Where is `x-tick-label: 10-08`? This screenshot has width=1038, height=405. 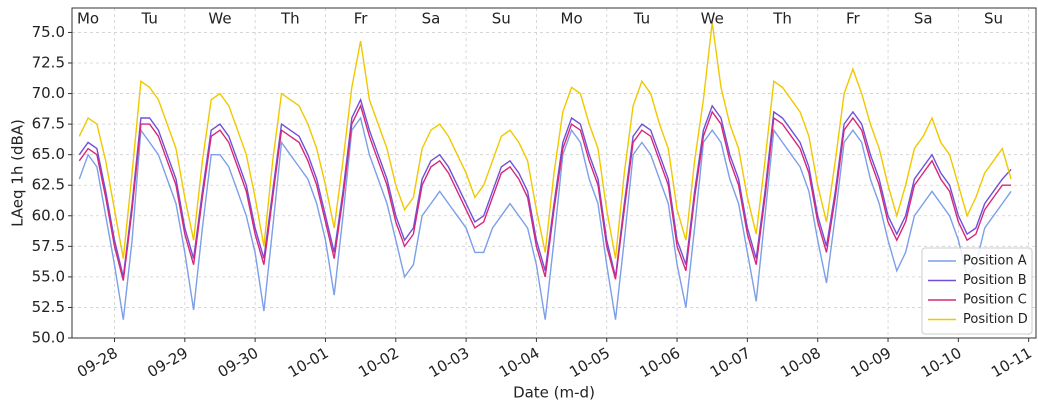
x-tick-label: 10-08 is located at coordinates (800, 362).